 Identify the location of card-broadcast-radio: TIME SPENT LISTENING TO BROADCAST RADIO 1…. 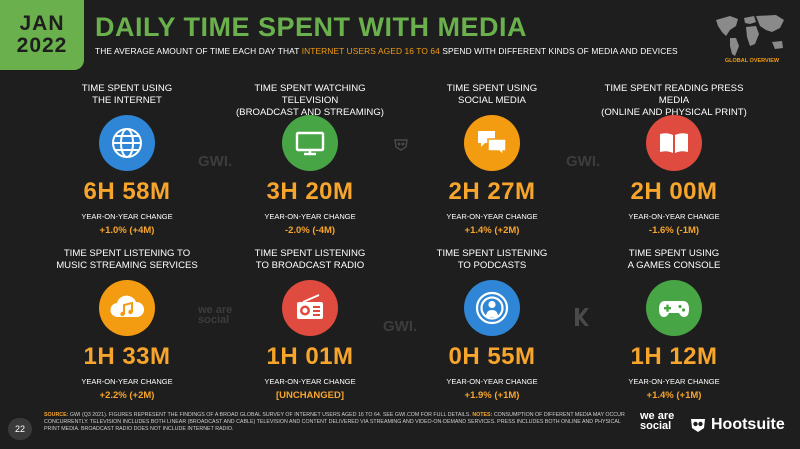
(310, 324).